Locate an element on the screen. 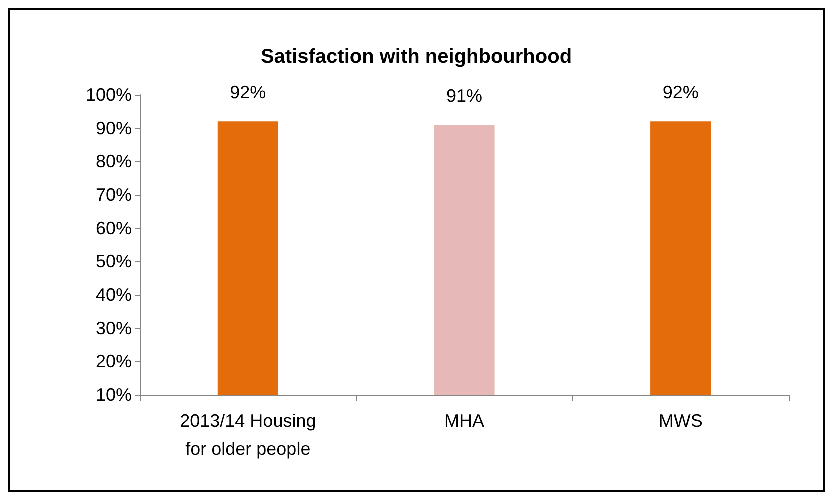  y-tick-label: 50% is located at coordinates (114, 262).